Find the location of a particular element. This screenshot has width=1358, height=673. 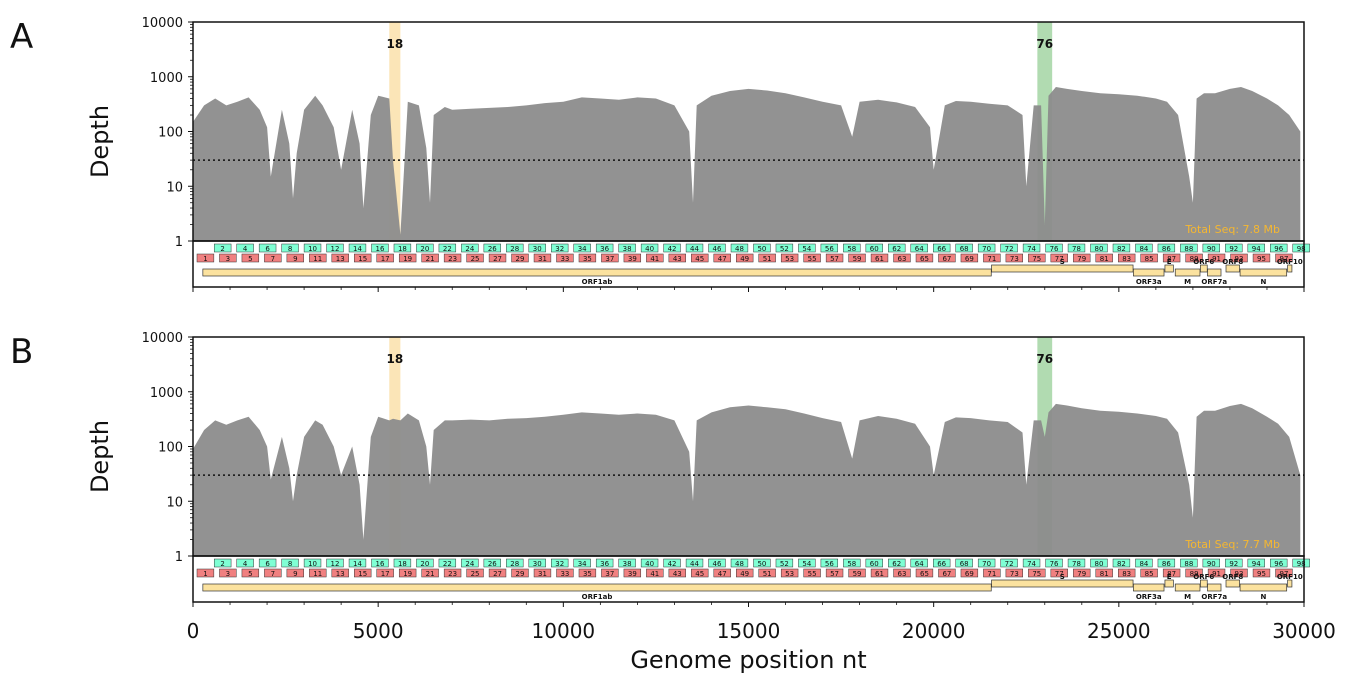

amplicon-label: 91 is located at coordinates (1216, 259).